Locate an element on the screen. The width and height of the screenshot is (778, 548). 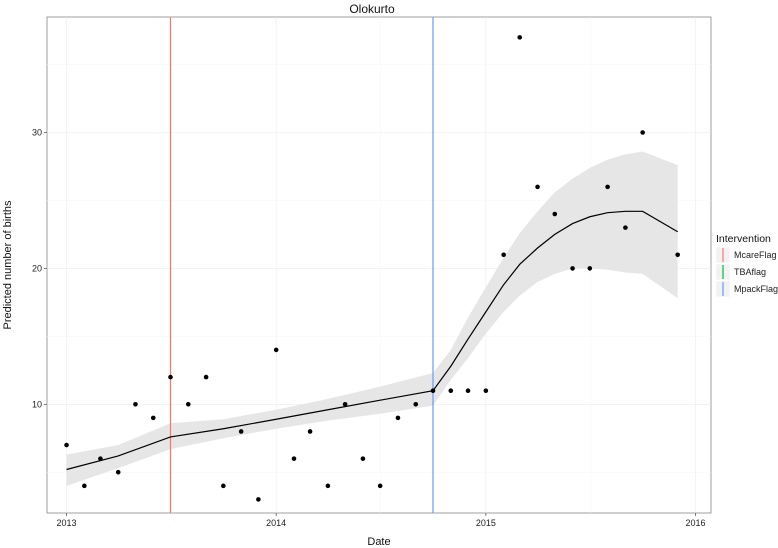
legend-label: MpackFlag is located at coordinates (756, 289).